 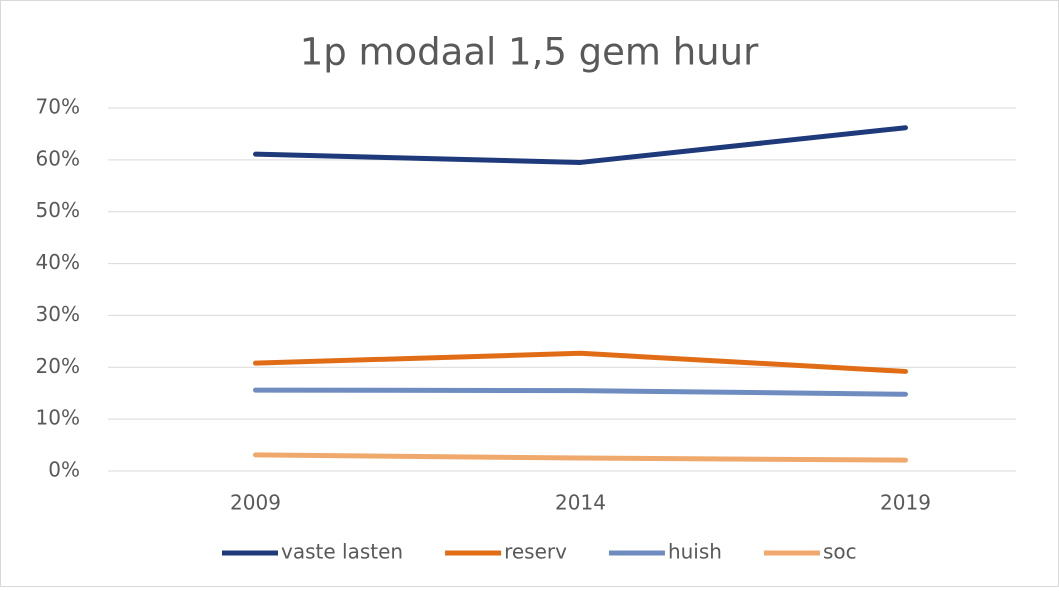 I want to click on y-tick-label: 30%, so click(x=58, y=314).